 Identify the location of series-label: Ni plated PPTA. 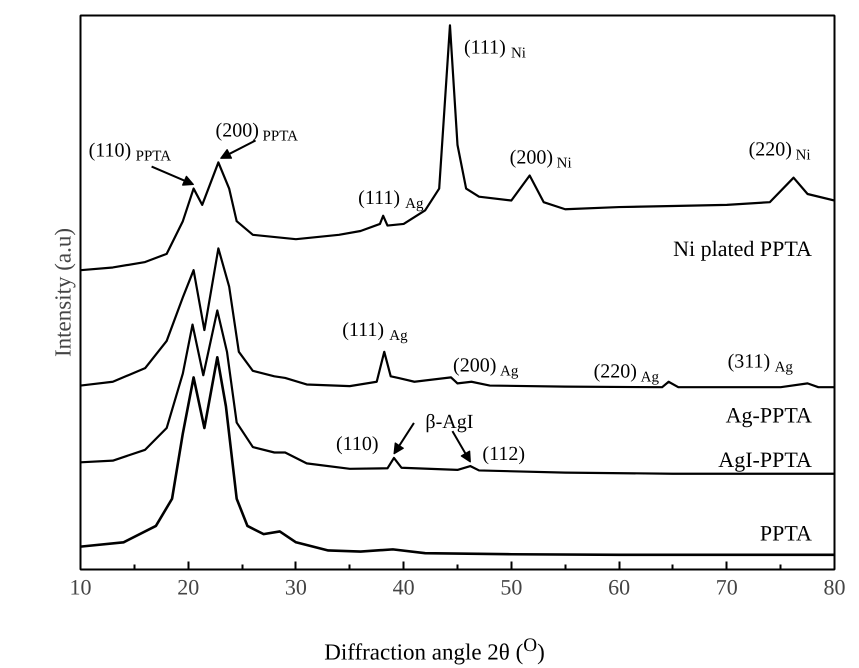
(742, 249).